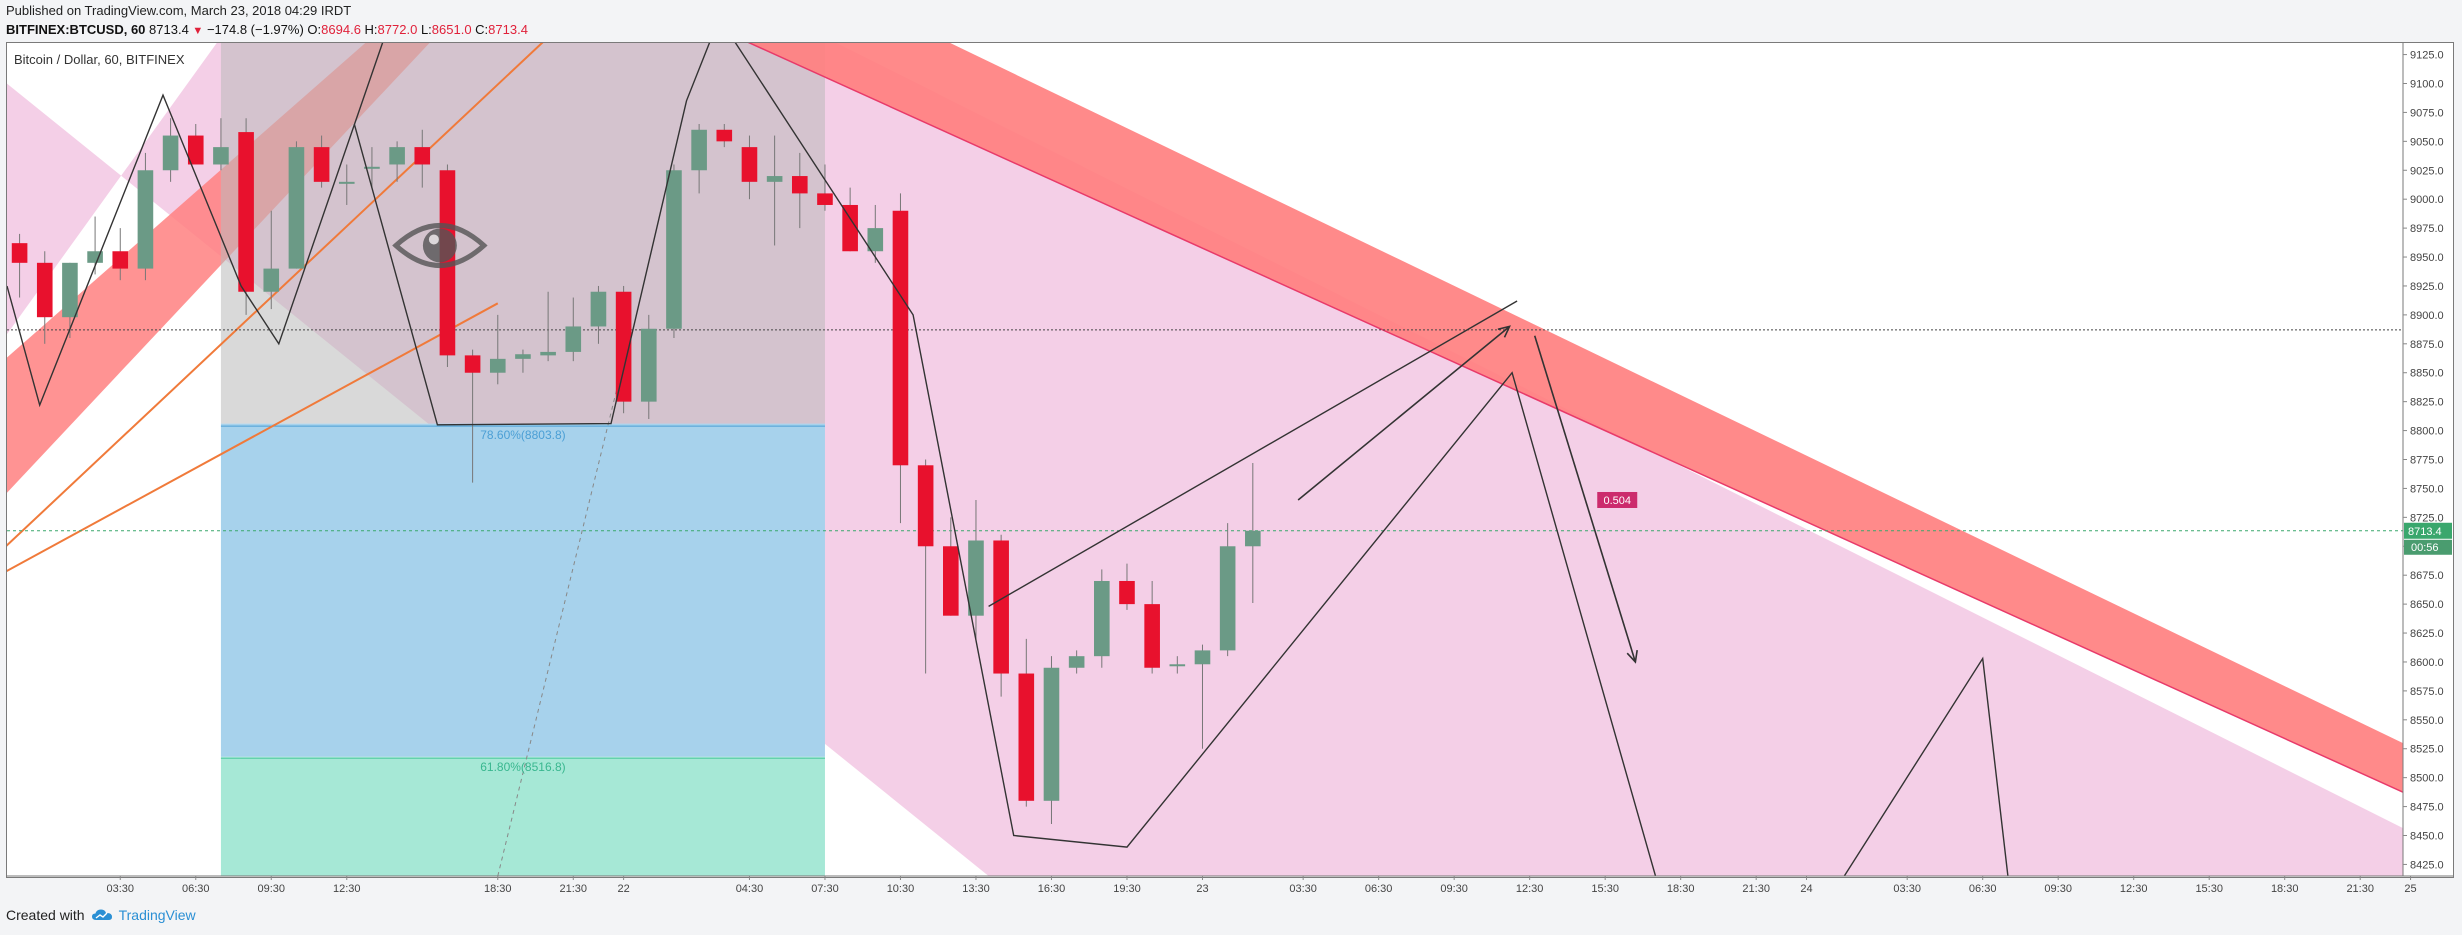 Image resolution: width=2462 pixels, height=935 pixels. What do you see at coordinates (2427, 229) in the screenshot?
I see `y-tick-label: 8975.0` at bounding box center [2427, 229].